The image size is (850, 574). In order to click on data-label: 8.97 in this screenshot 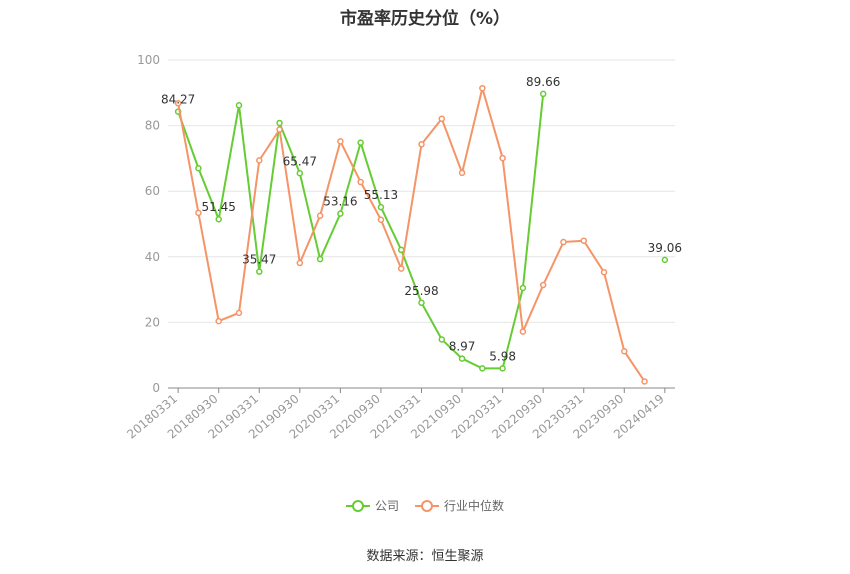, I will do `click(462, 347)`.